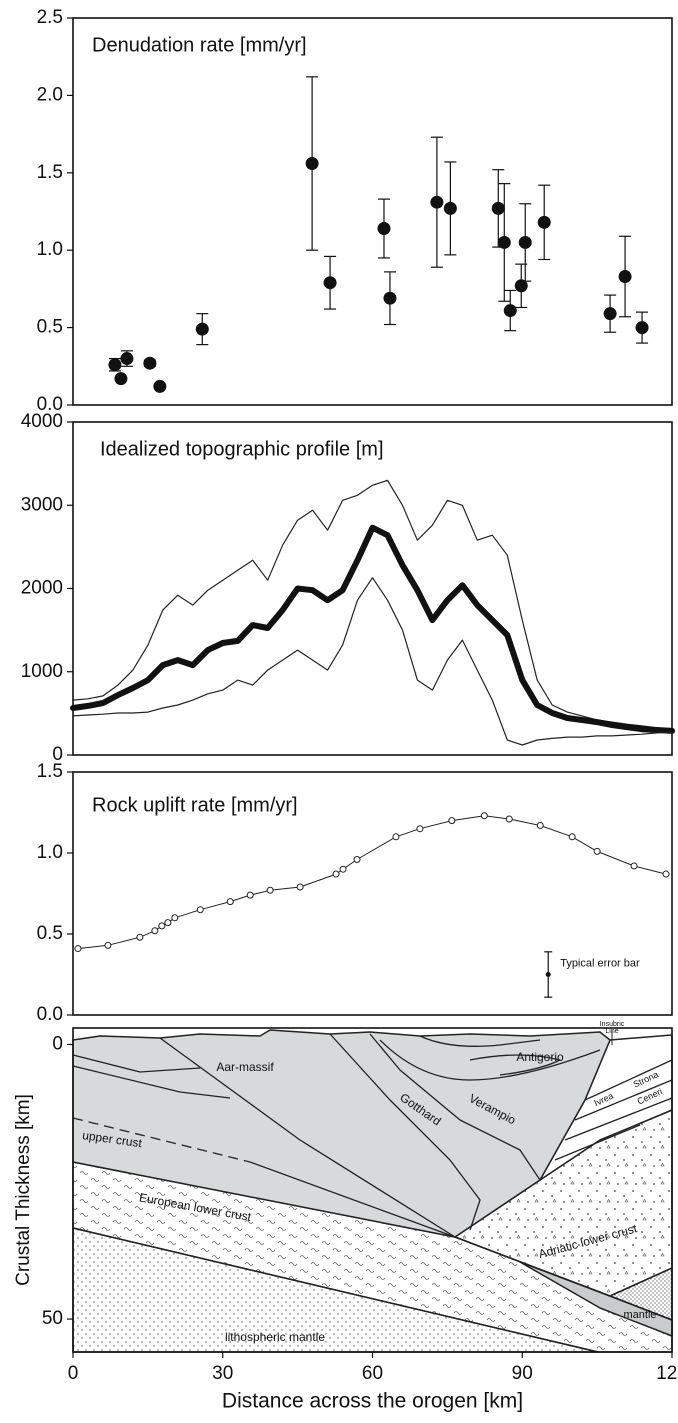 The width and height of the screenshot is (678, 1423). I want to click on x-tick-label: 30, so click(222, 1373).